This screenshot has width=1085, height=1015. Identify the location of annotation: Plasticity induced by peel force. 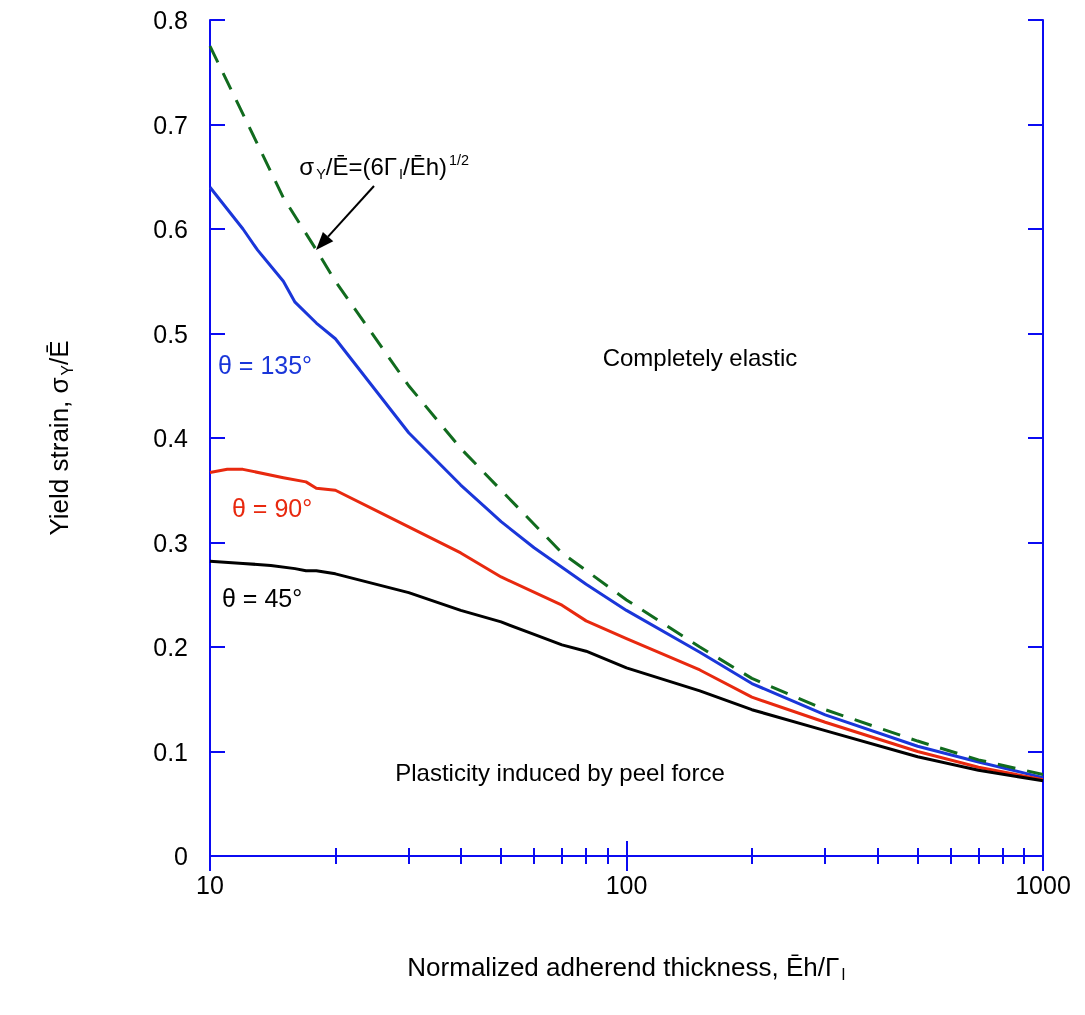
(560, 772).